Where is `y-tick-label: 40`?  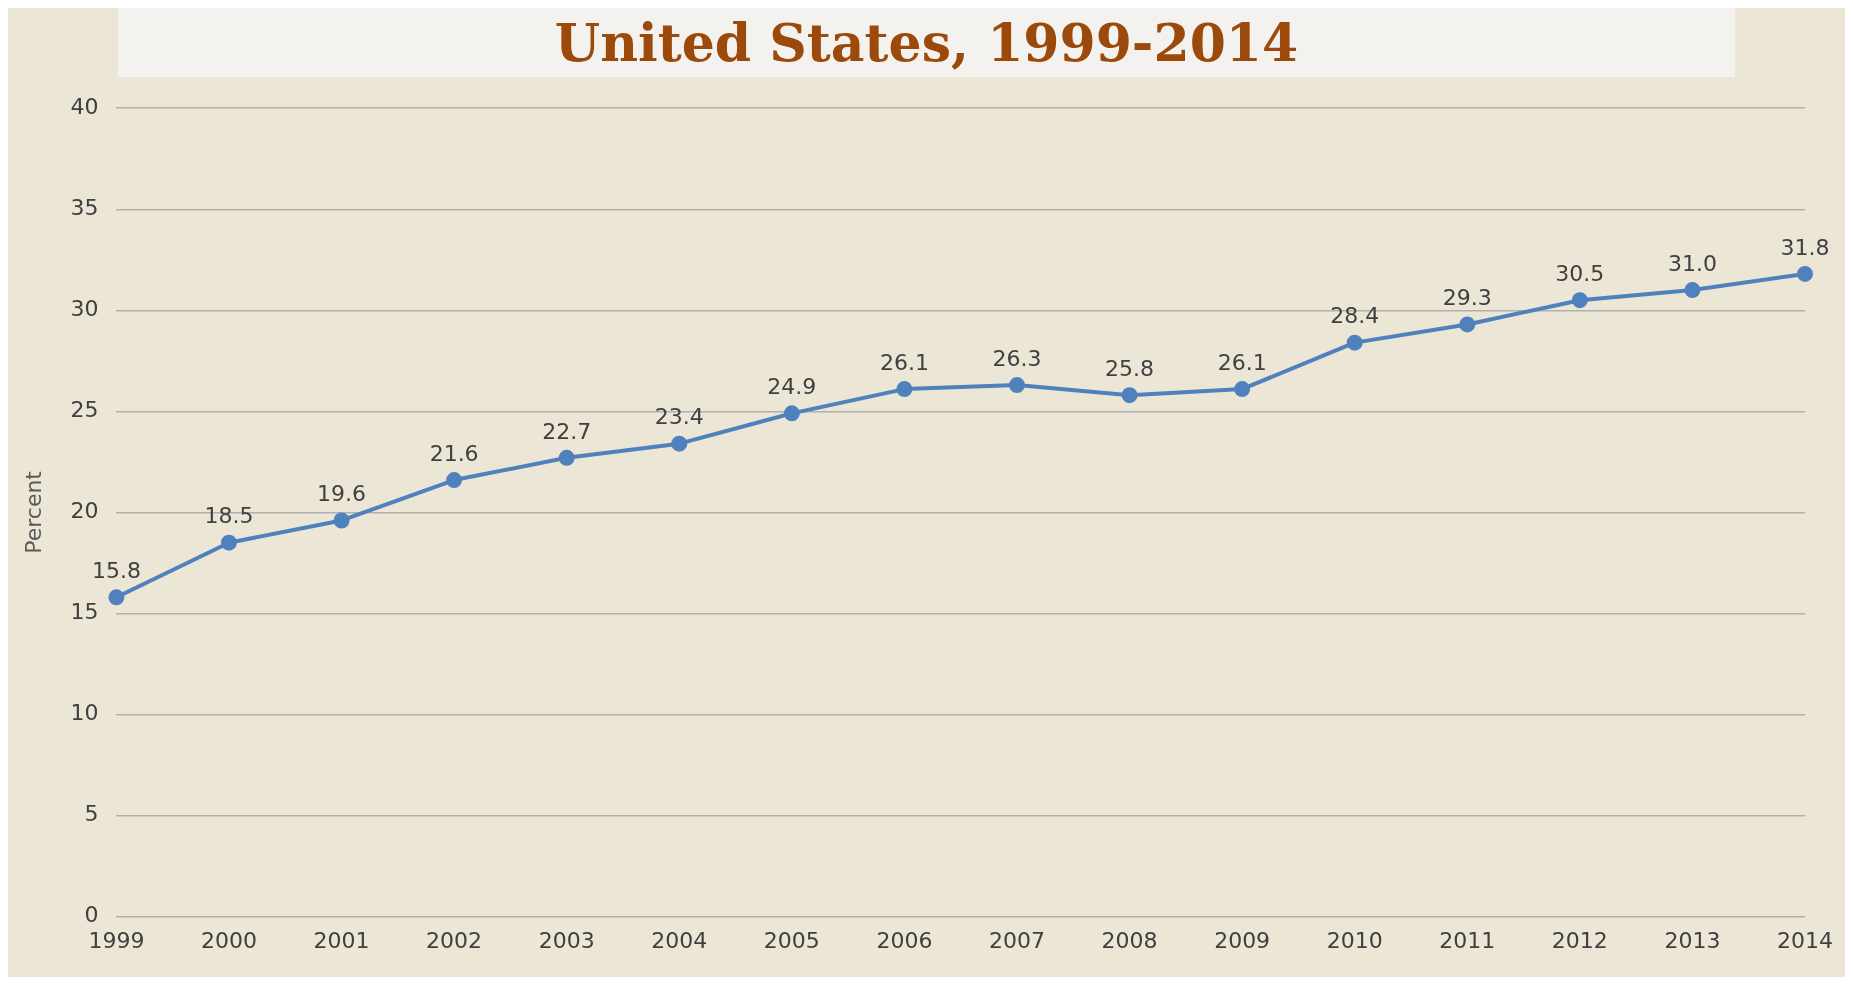
y-tick-label: 40 is located at coordinates (84, 106).